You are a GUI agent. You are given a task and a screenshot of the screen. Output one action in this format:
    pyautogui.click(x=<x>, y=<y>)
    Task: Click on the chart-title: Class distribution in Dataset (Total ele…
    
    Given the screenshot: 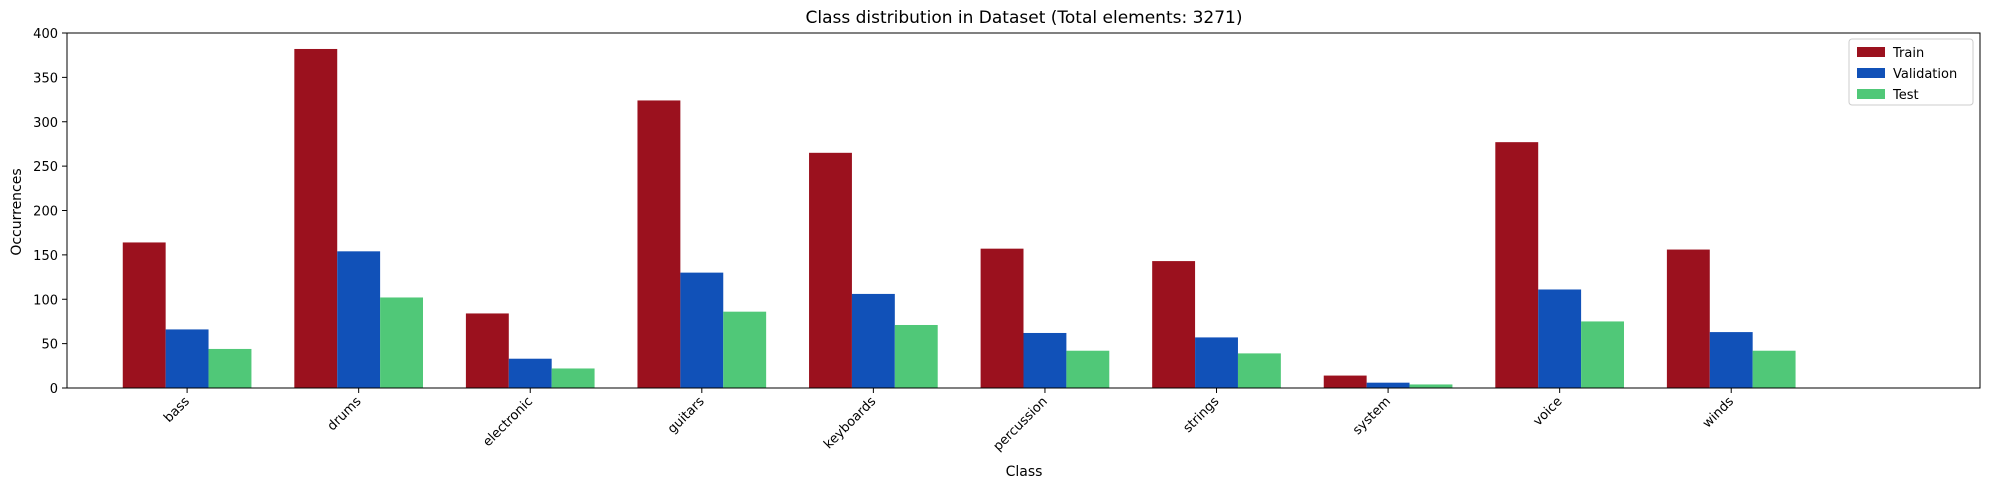 What is the action you would take?
    pyautogui.click(x=1023, y=18)
    